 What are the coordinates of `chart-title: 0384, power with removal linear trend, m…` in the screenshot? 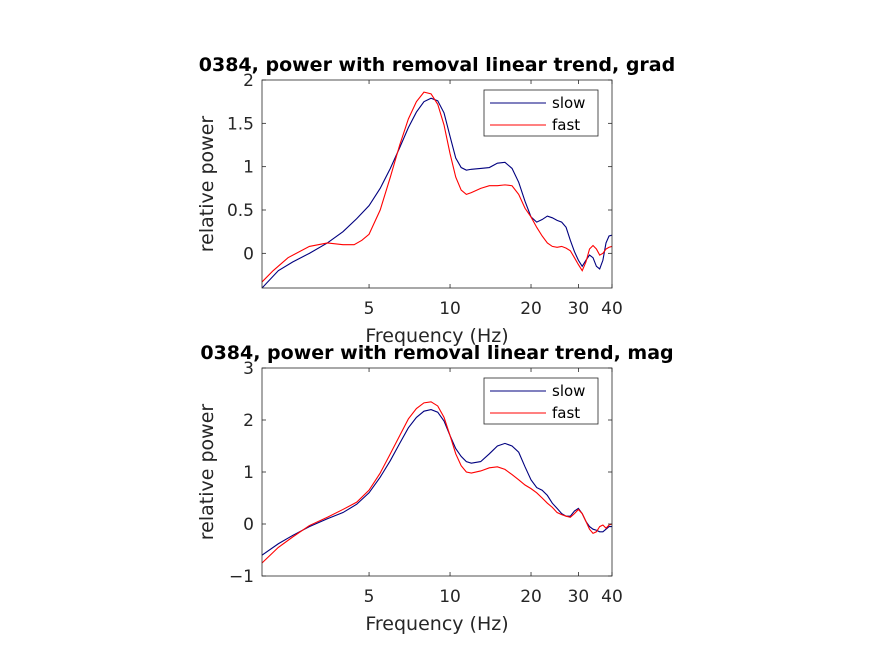 It's located at (436, 353).